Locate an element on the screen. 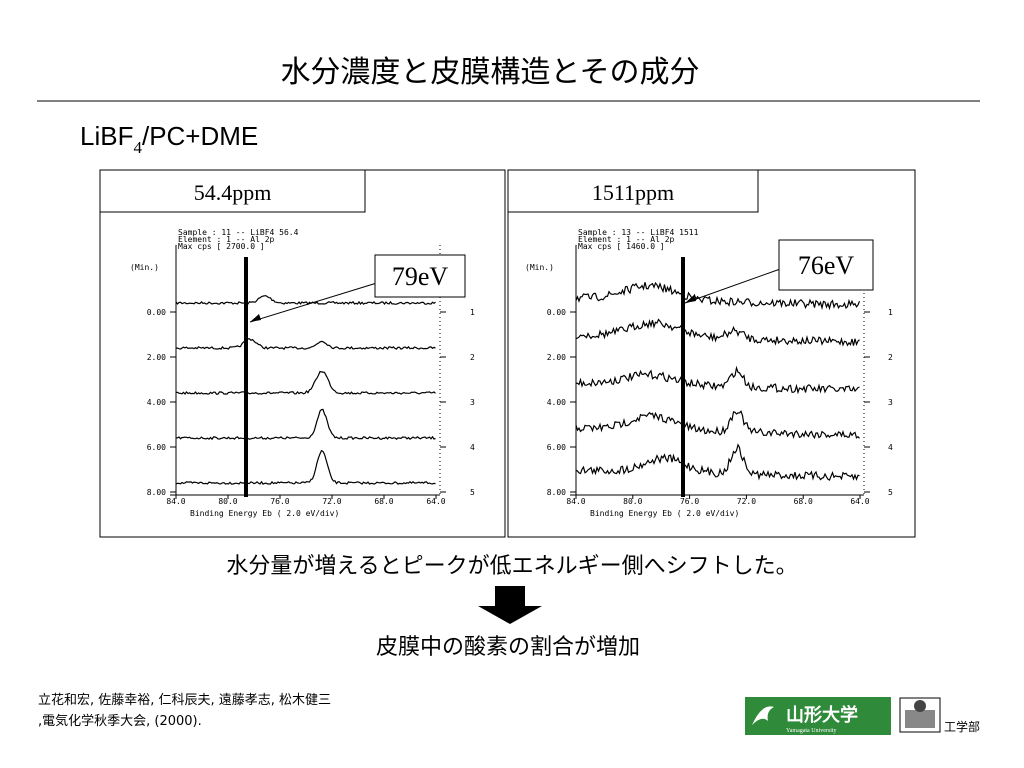  spectrum-header: Sample : 13 -- LiBF4 1511 is located at coordinates (638, 232).